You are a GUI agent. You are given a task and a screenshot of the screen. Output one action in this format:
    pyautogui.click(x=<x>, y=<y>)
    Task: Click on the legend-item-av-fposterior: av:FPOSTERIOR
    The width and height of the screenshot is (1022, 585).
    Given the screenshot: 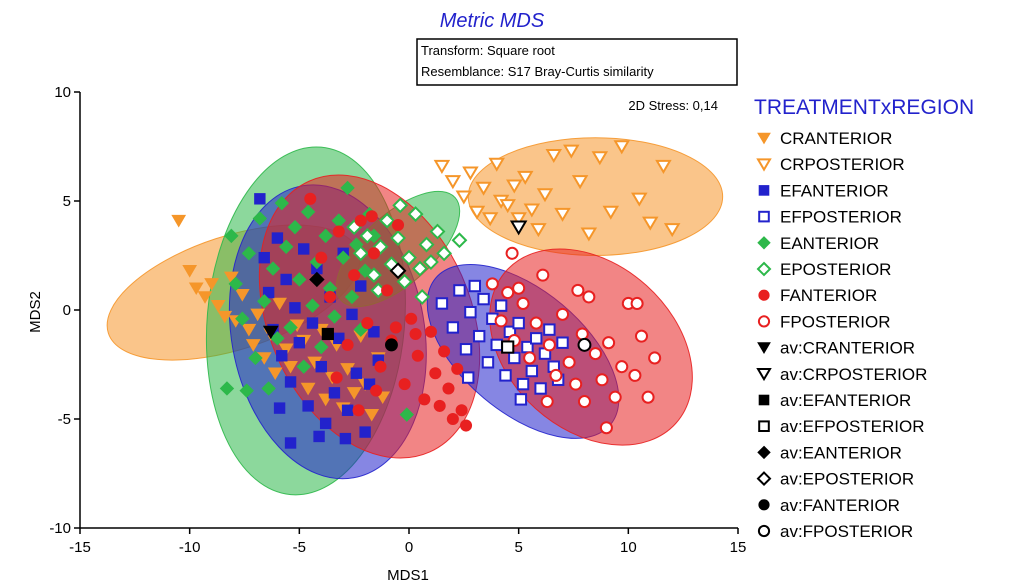 What is the action you would take?
    pyautogui.click(x=835, y=531)
    